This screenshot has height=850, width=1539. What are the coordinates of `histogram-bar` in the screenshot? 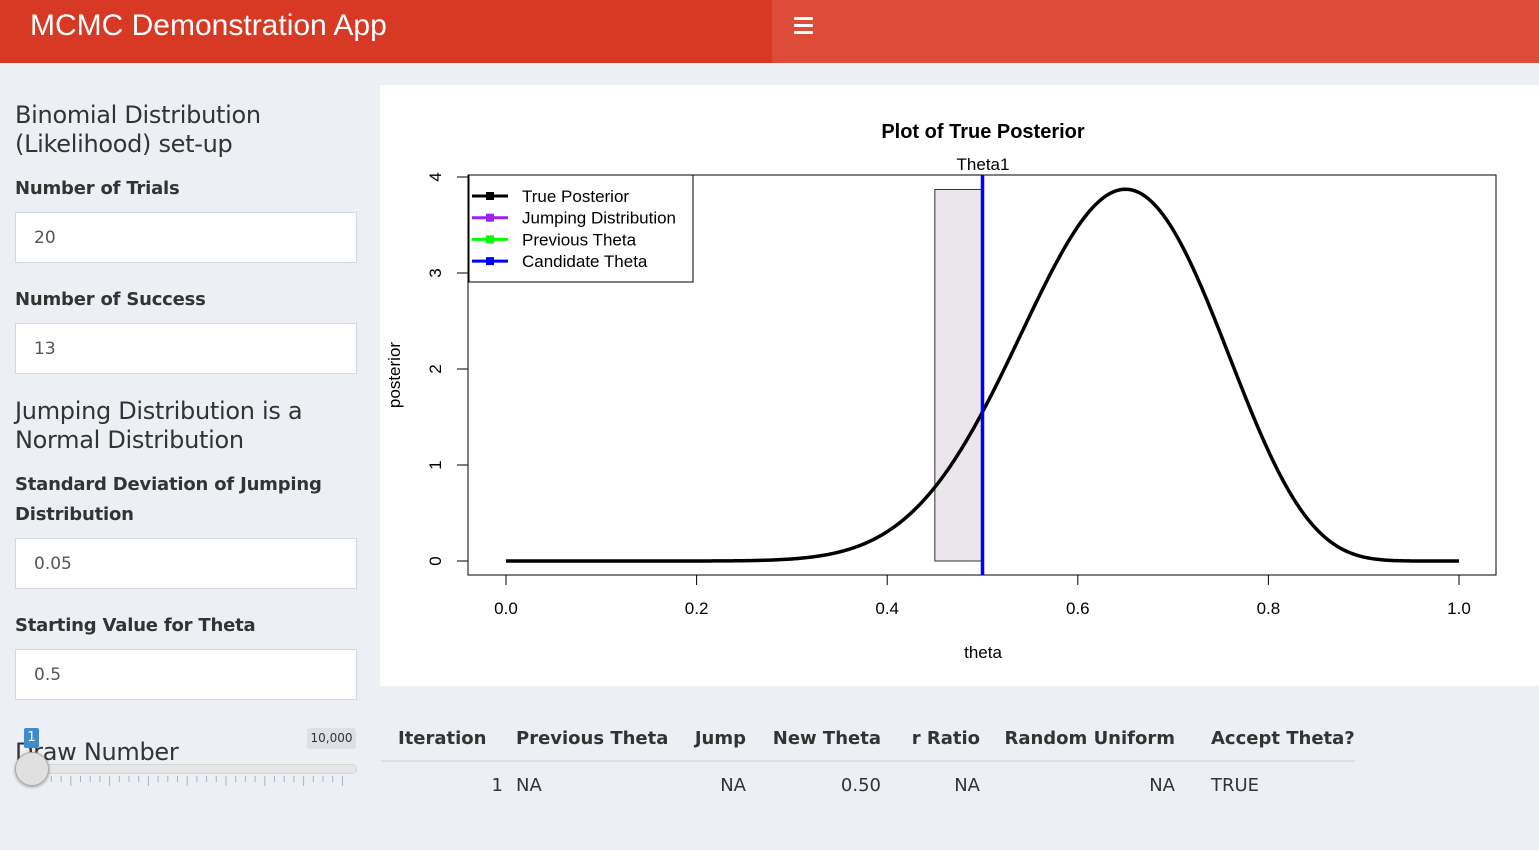 It's located at (958, 375).